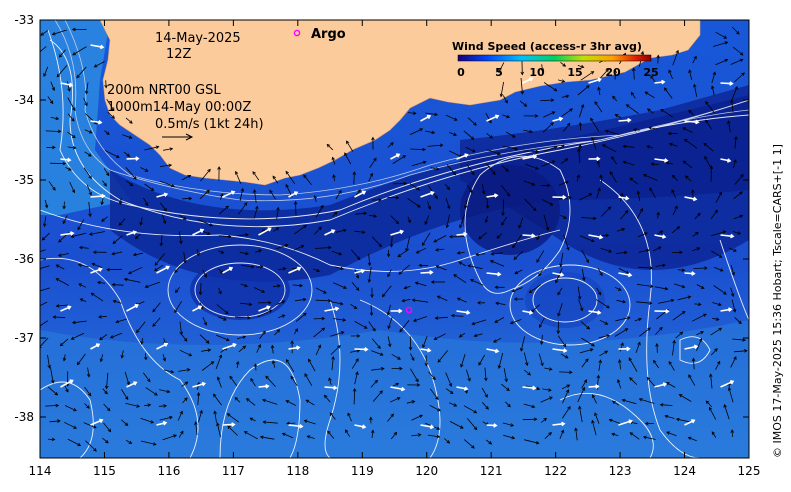 The image size is (791, 492). I want to click on scale-arrow, so click(178, 137).